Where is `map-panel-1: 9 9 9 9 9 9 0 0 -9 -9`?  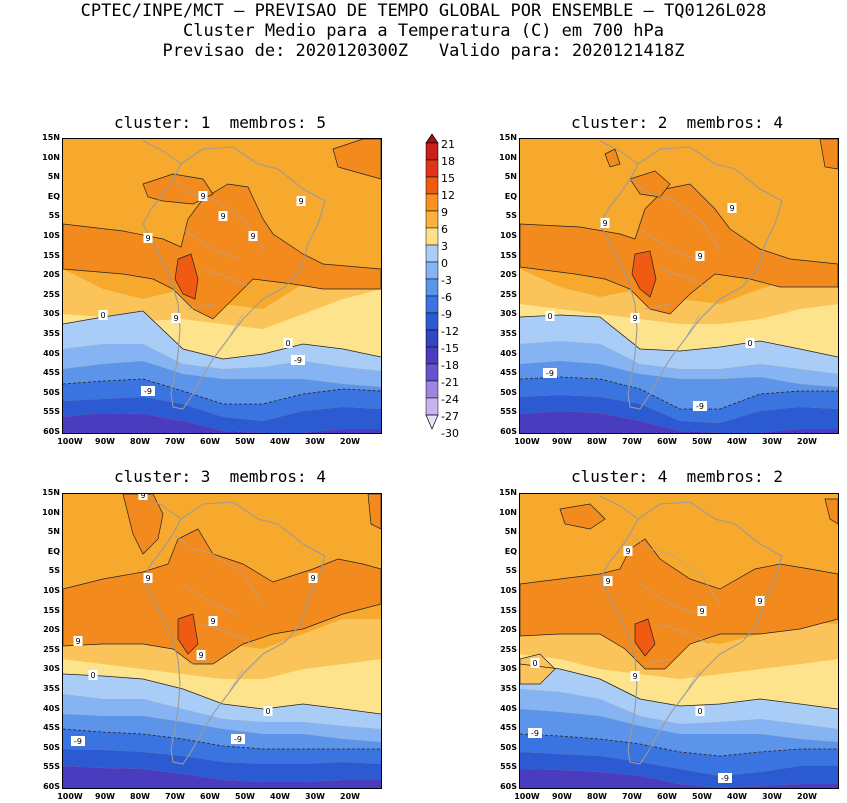 map-panel-1: 9 9 9 9 9 9 0 0 -9 -9 is located at coordinates (222, 286).